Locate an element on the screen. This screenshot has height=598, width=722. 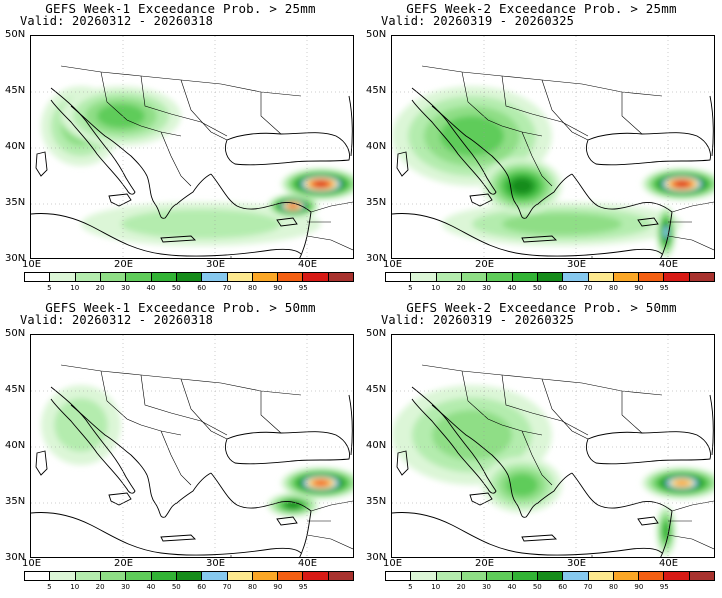
colorbar is located at coordinates (189, 576).